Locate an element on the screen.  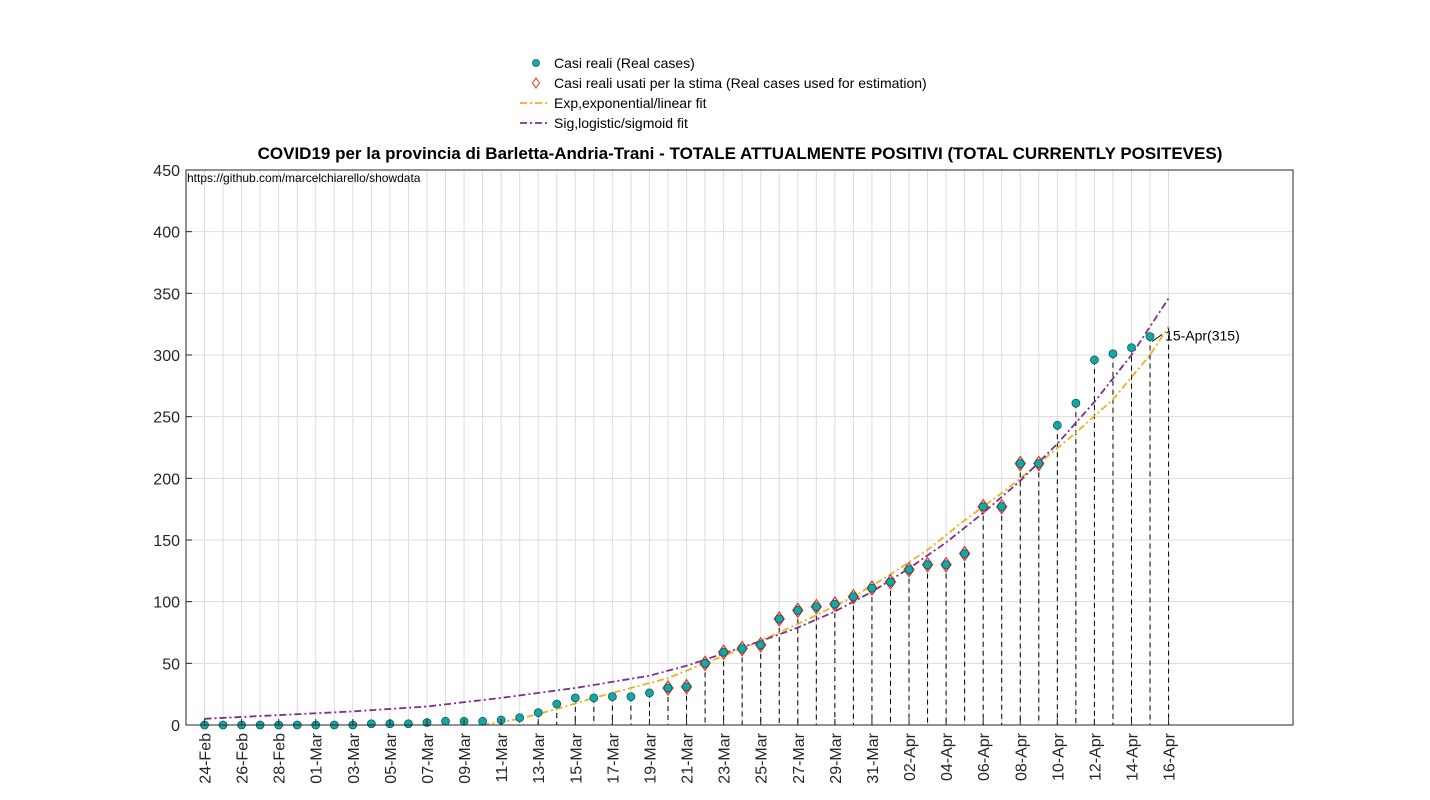
x-tick-label: 17-Mar is located at coordinates (613, 757).